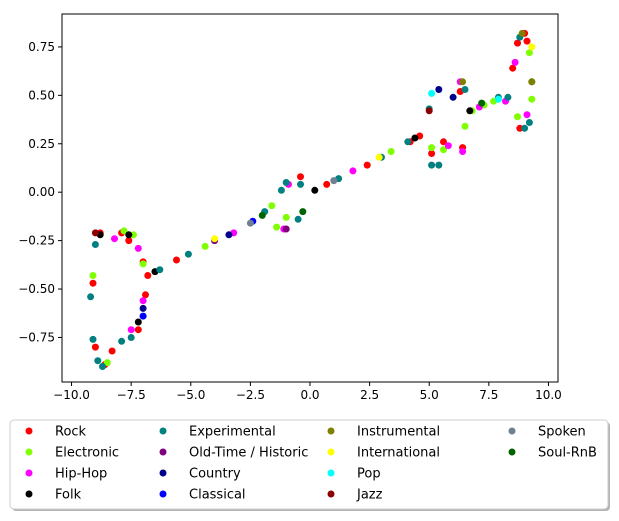  I want to click on x-tick-label: −2.5, so click(250, 395).